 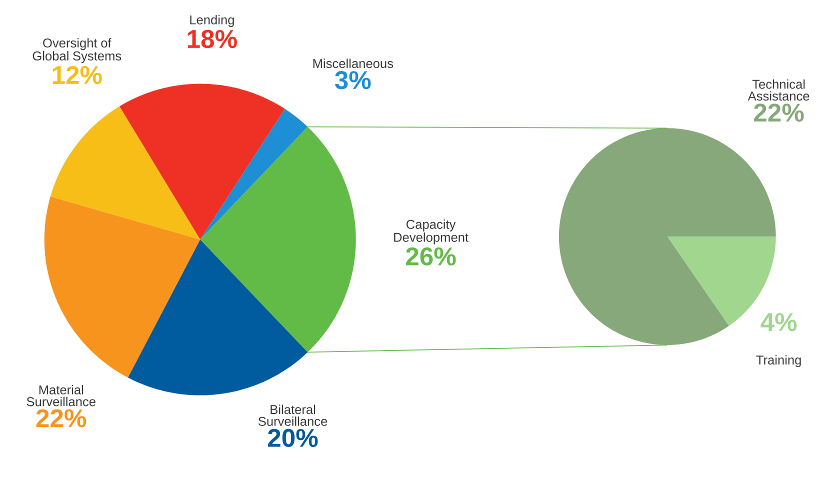 What do you see at coordinates (778, 322) in the screenshot?
I see `data-label: 4%` at bounding box center [778, 322].